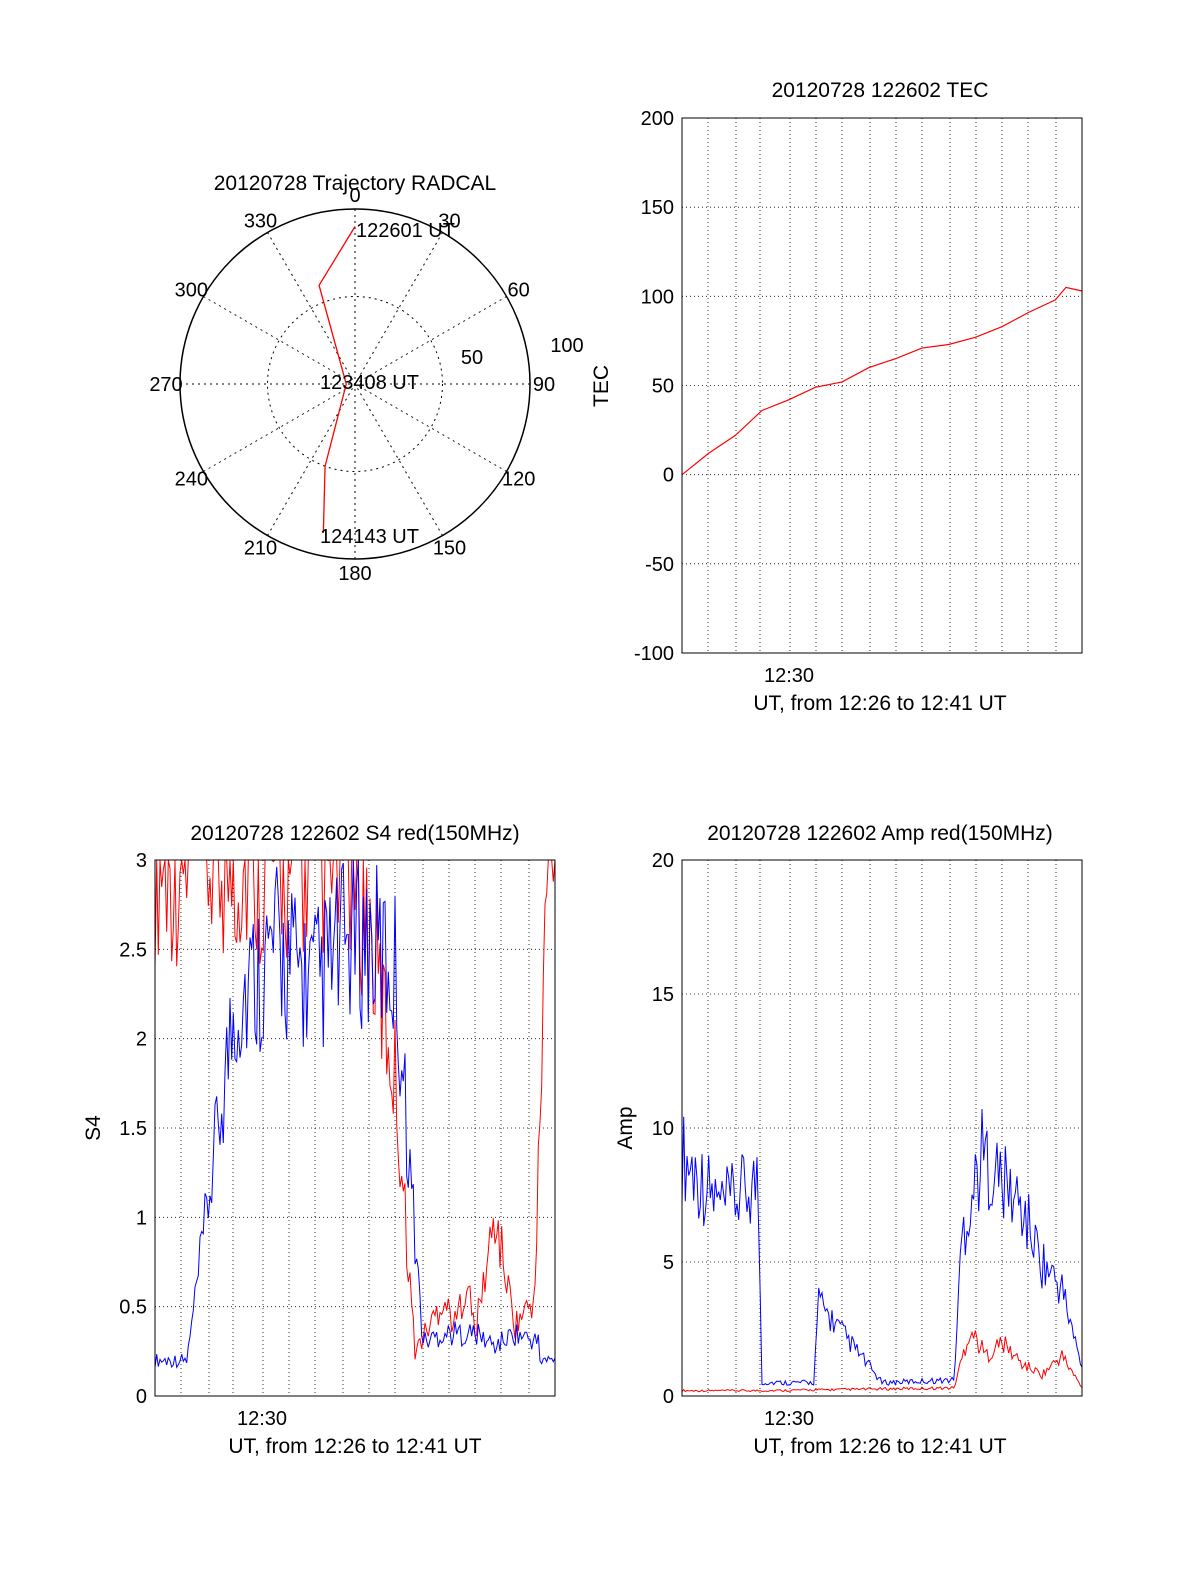  I want to click on polar-angle-label: 180, so click(354, 574).